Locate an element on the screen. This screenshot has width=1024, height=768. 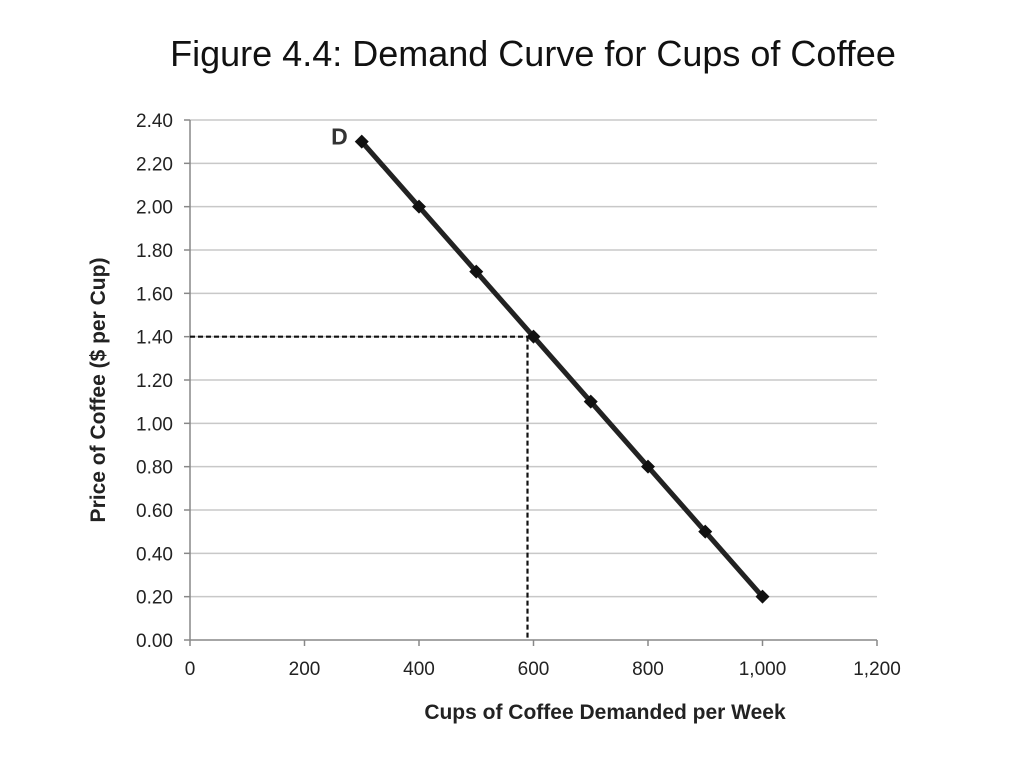
y-tick-label: 1.40 is located at coordinates (154, 338).